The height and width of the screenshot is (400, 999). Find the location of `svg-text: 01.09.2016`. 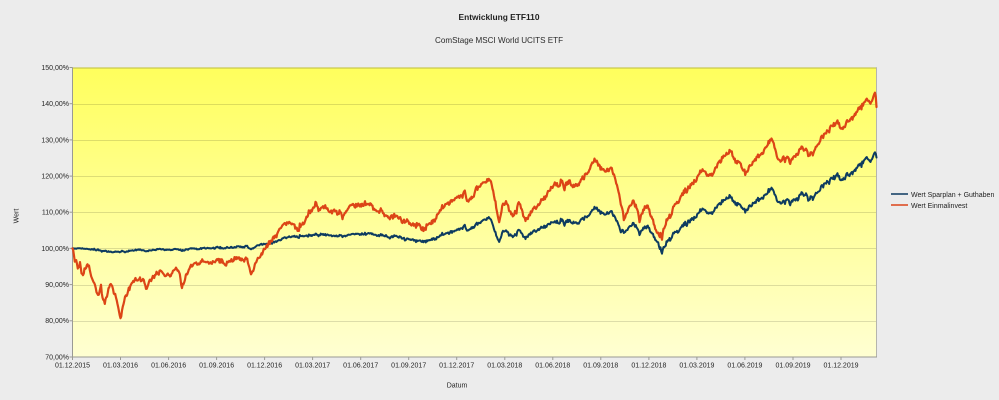

svg-text: 01.09.2016 is located at coordinates (216, 366).